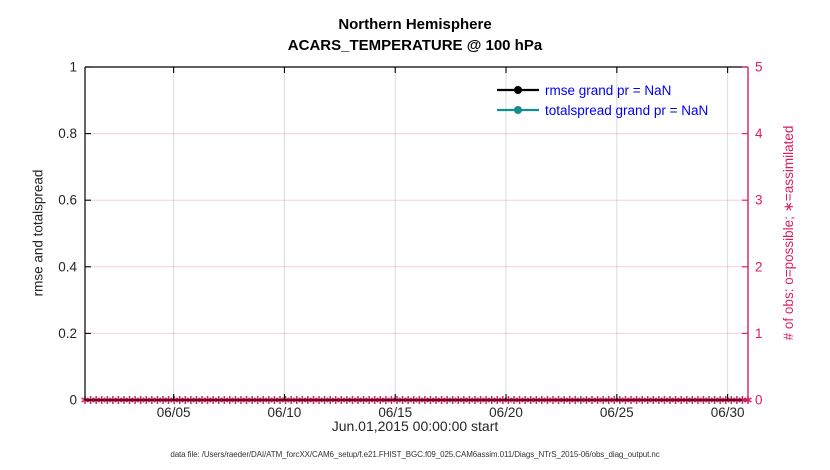 Image resolution: width=830 pixels, height=470 pixels. What do you see at coordinates (285, 412) in the screenshot?
I see `x-tick-label: 06/10` at bounding box center [285, 412].